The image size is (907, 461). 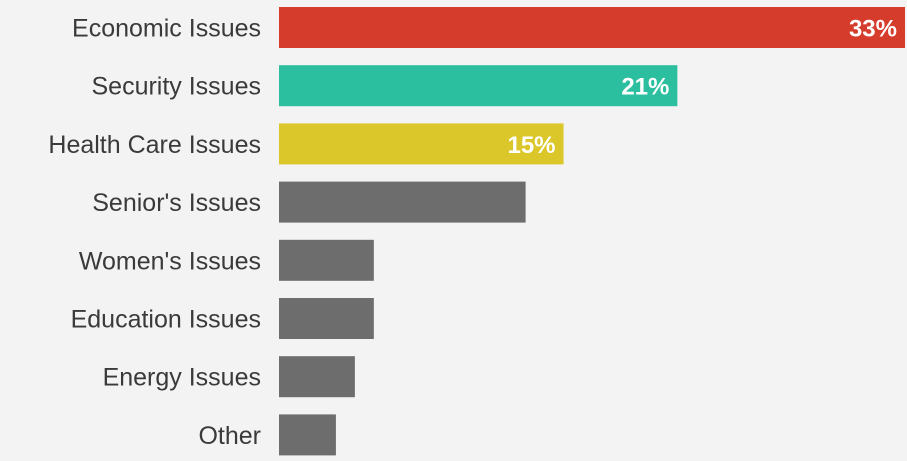 I want to click on bar-senior-s-issues, so click(x=402, y=202).